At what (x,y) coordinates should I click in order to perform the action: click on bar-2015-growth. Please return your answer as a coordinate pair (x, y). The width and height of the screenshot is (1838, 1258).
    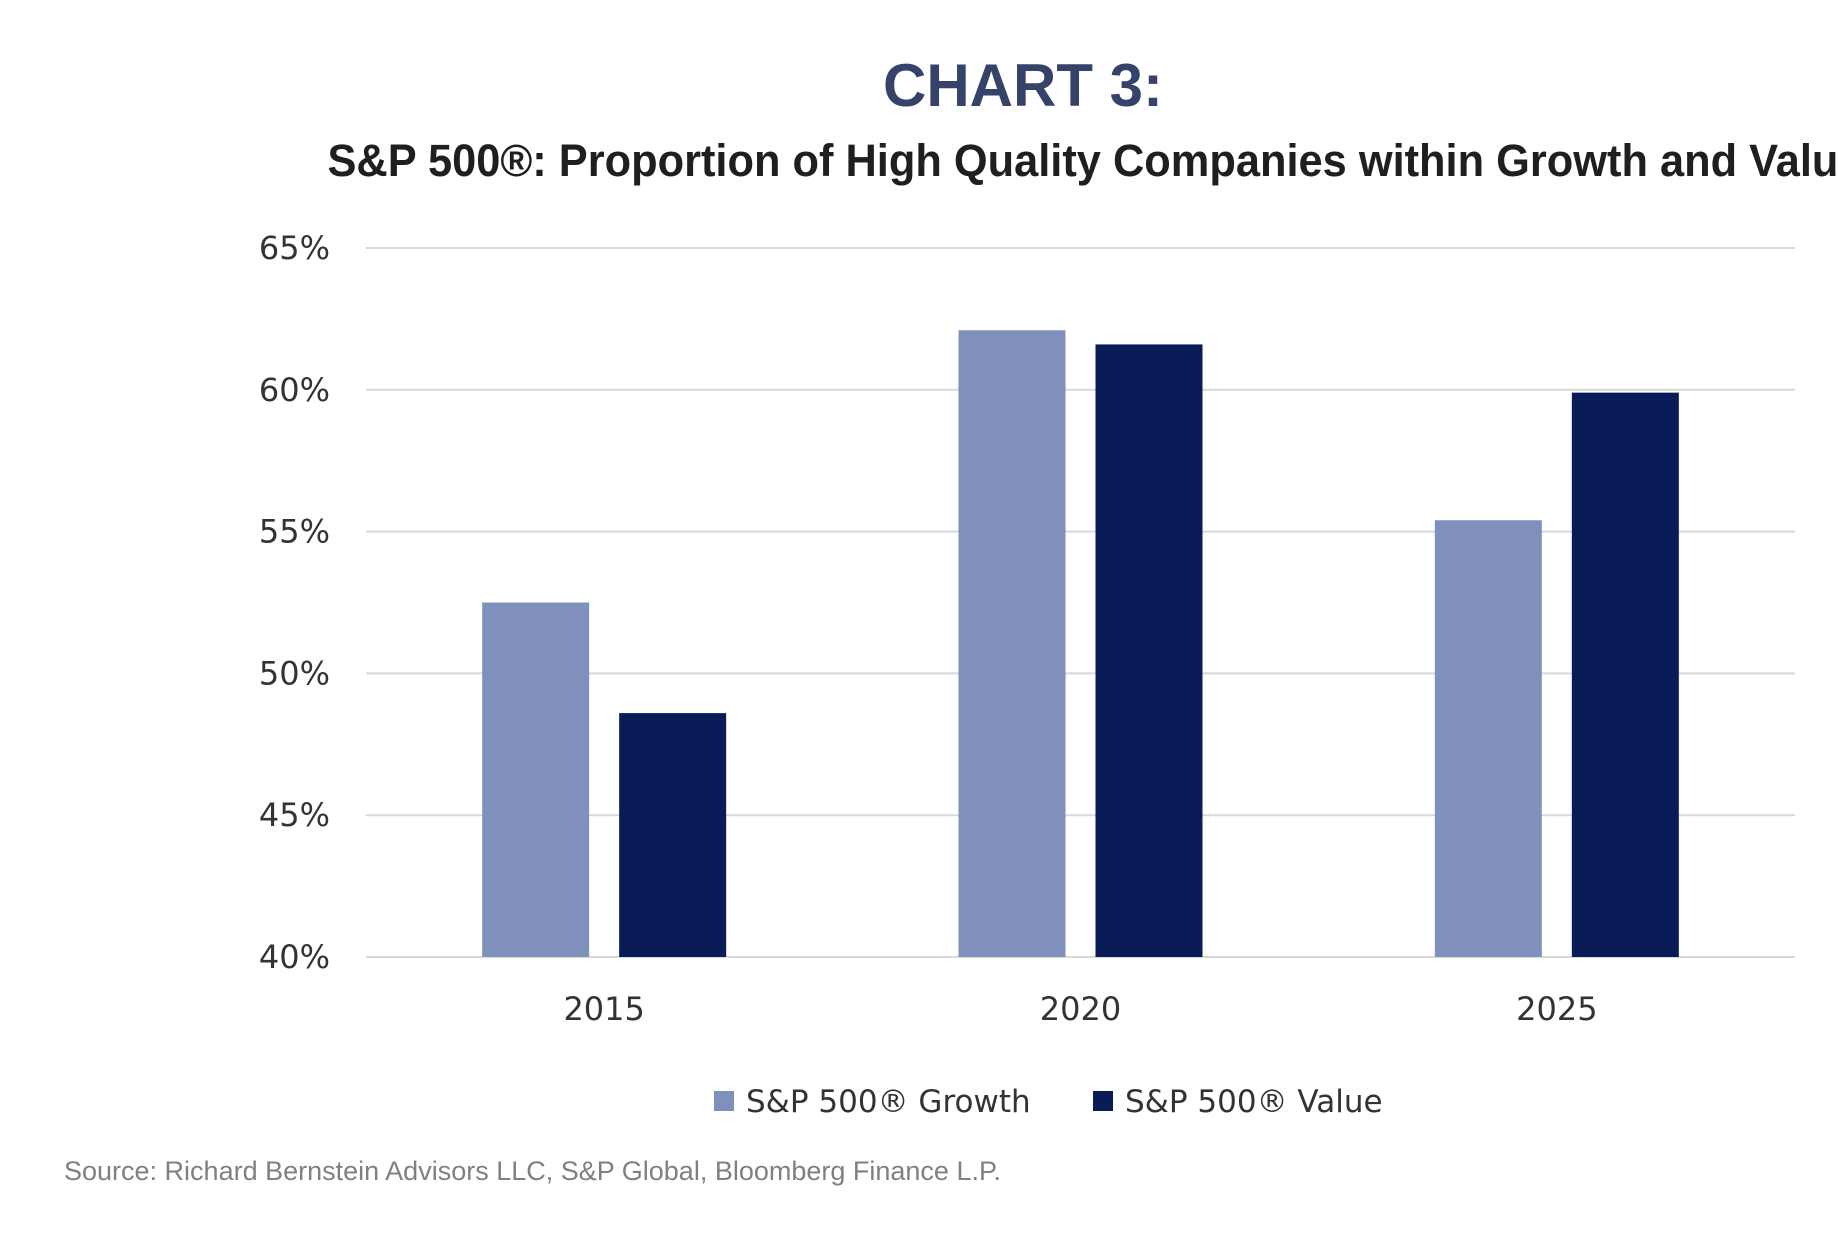
    Looking at the image, I should click on (536, 779).